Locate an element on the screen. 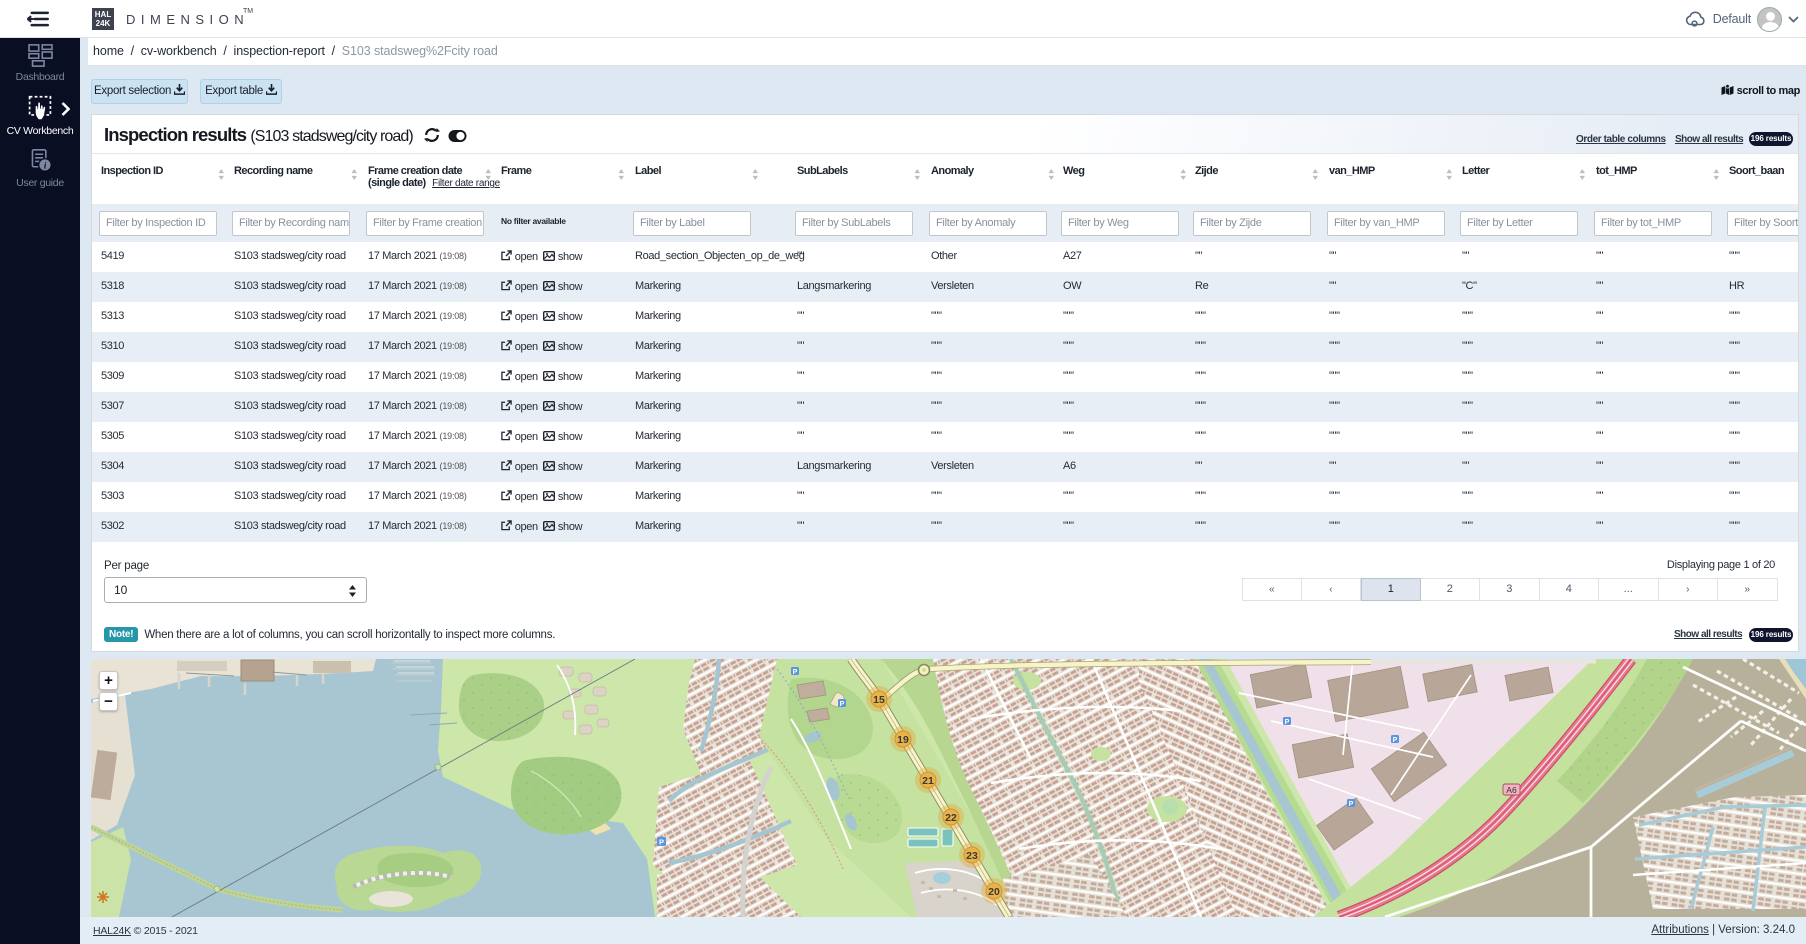 The height and width of the screenshot is (944, 1806). svg-text: i is located at coordinates (44, 166).